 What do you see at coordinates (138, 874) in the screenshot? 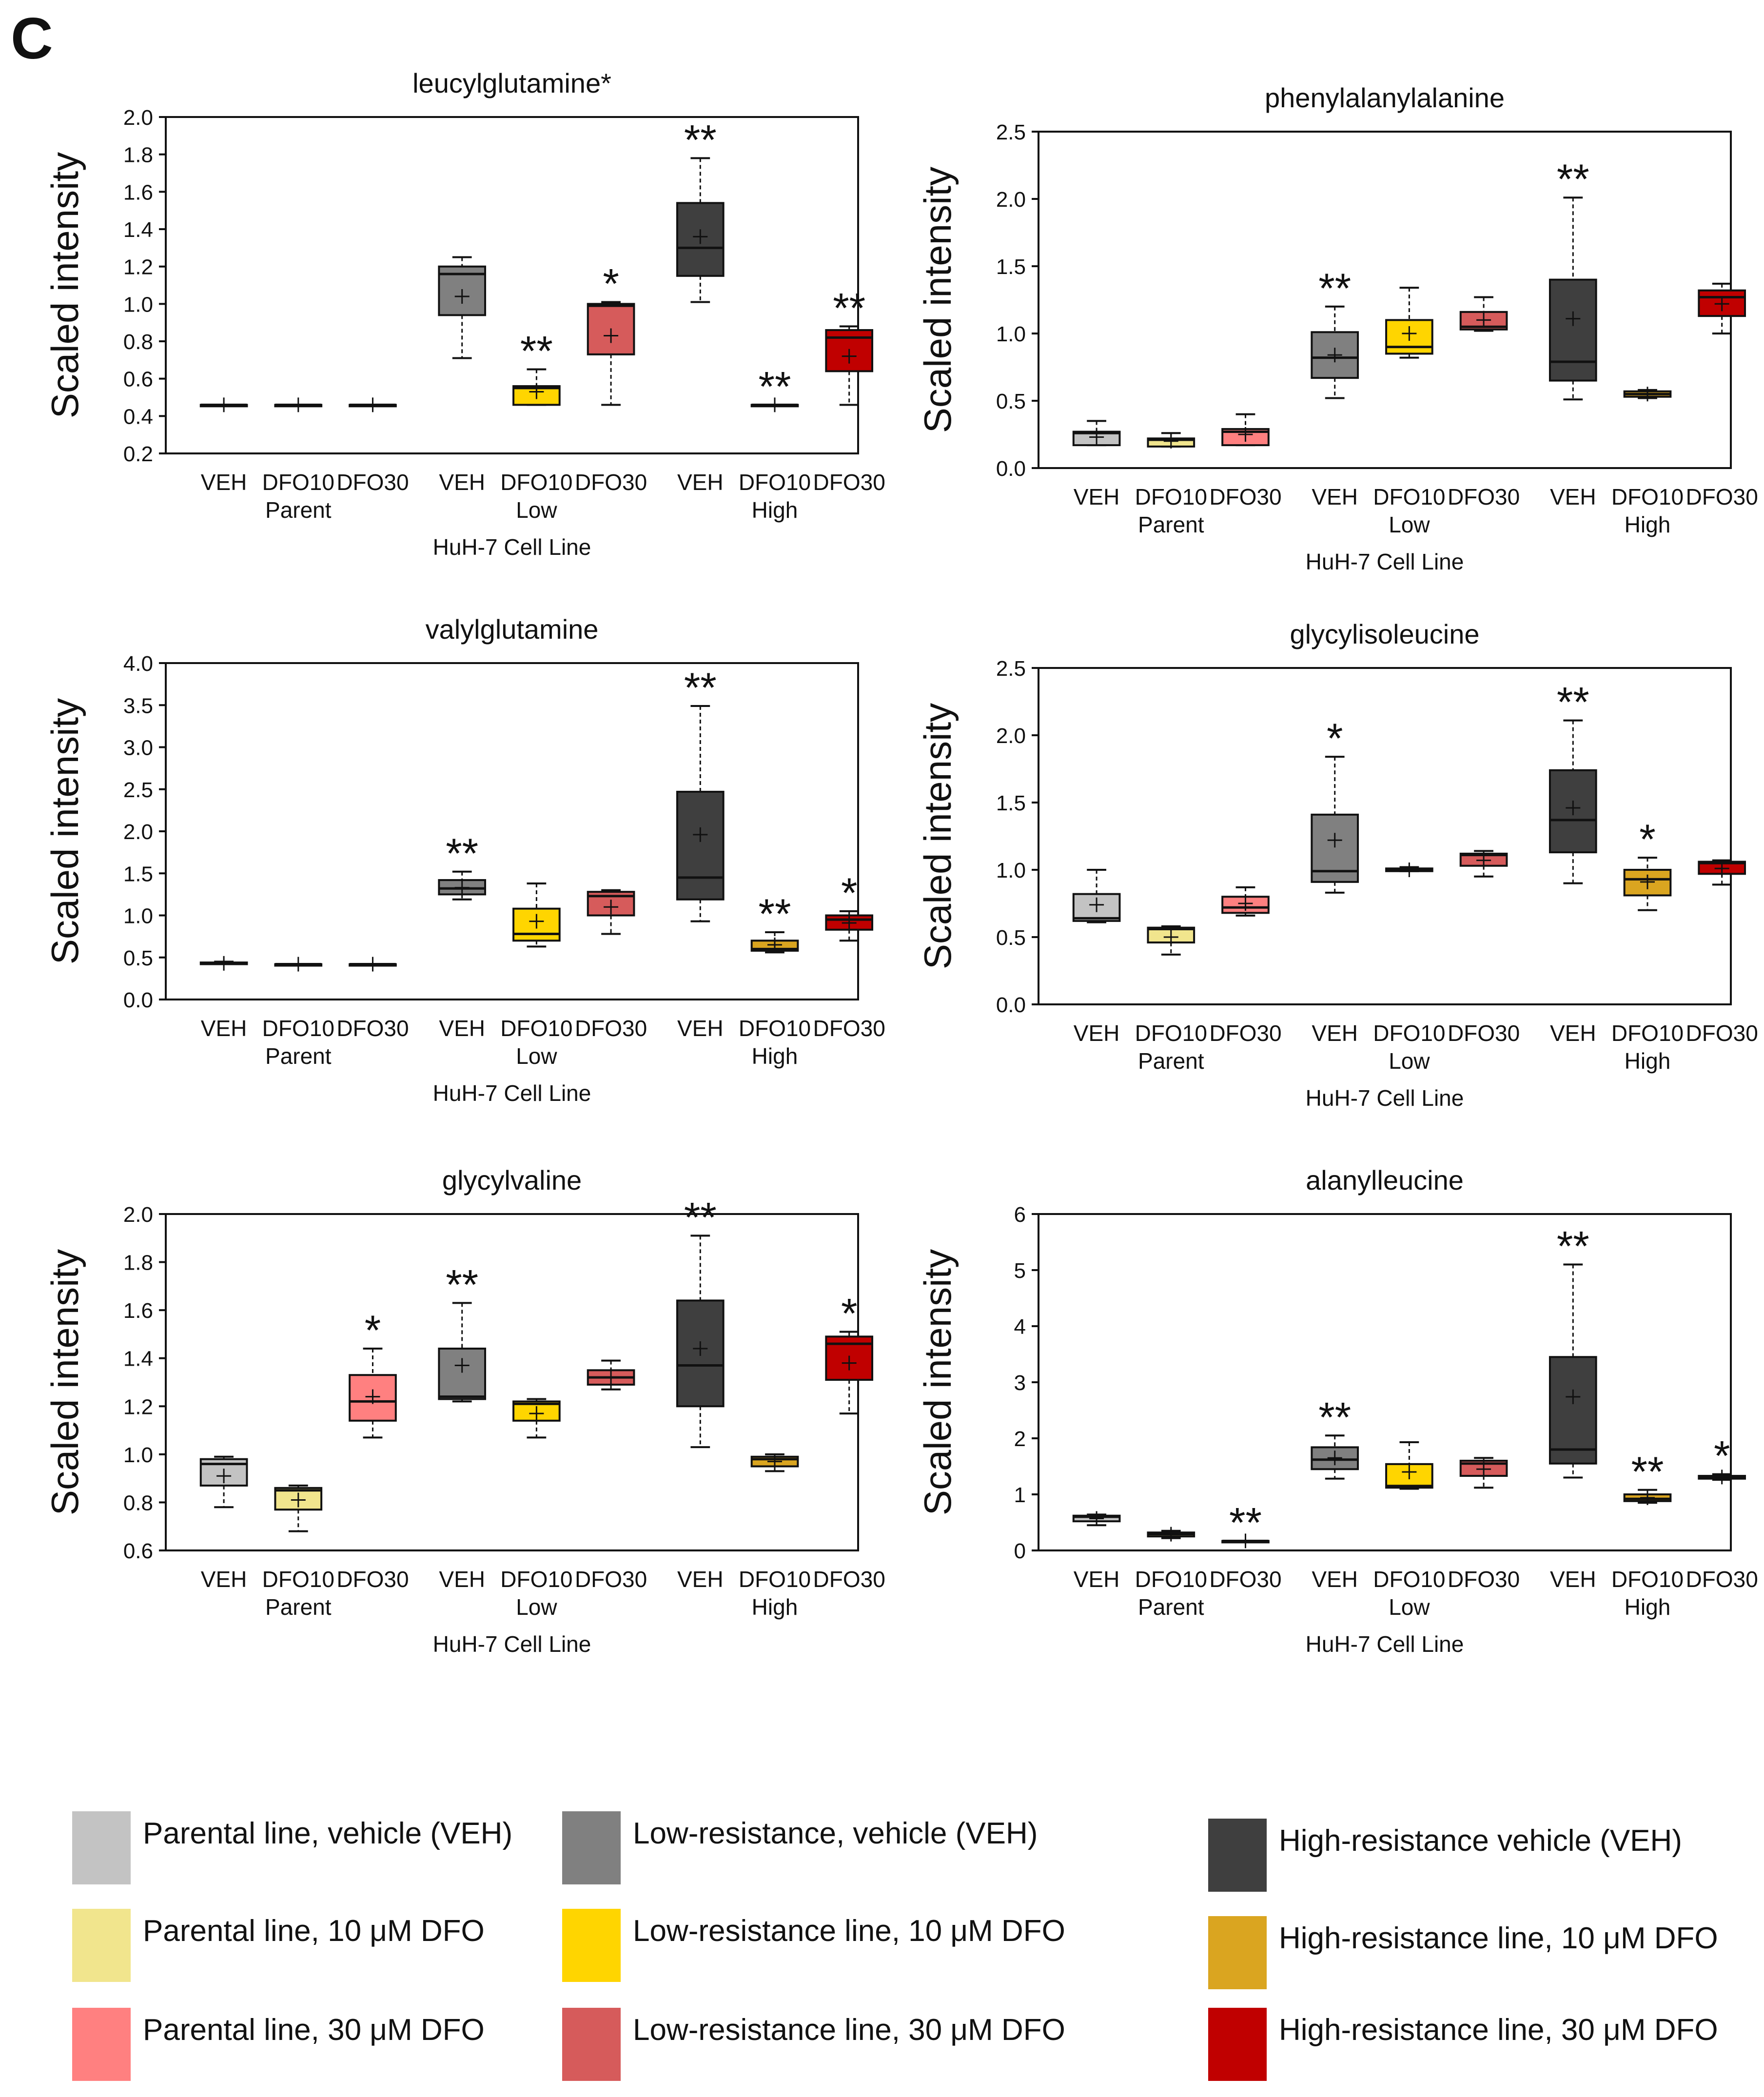
I see `y-tick-label: 1.5` at bounding box center [138, 874].